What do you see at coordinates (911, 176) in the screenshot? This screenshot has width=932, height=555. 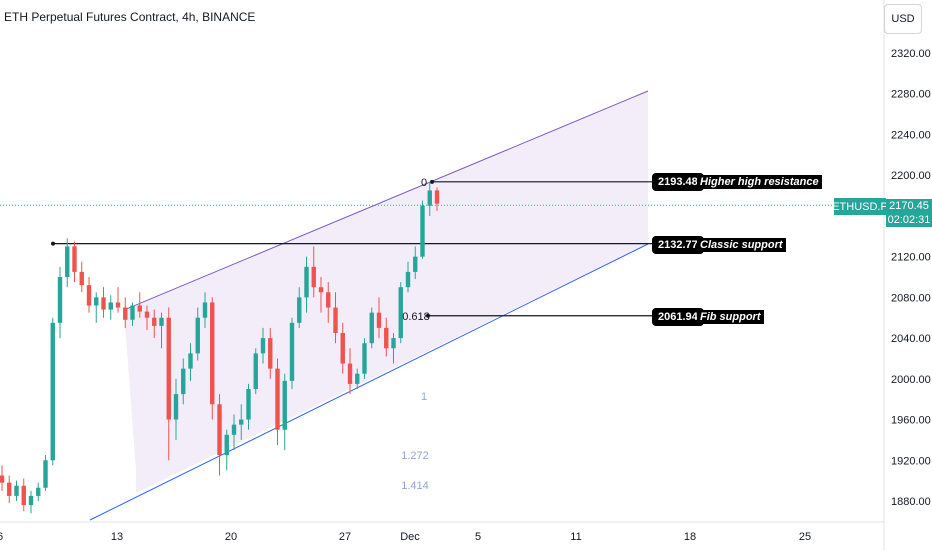 I see `price-tick-label: 2200.00` at bounding box center [911, 176].